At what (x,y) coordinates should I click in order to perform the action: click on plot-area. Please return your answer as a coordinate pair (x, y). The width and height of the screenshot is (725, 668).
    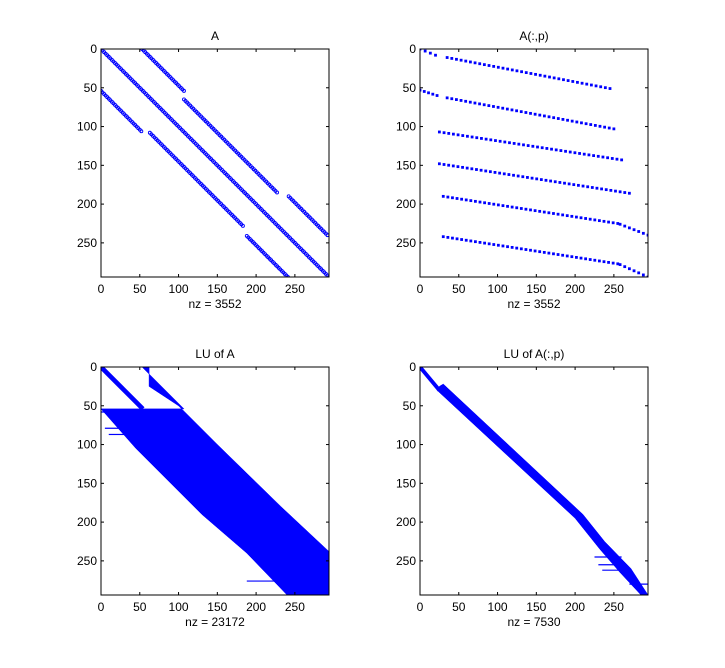
    Looking at the image, I should click on (534, 163).